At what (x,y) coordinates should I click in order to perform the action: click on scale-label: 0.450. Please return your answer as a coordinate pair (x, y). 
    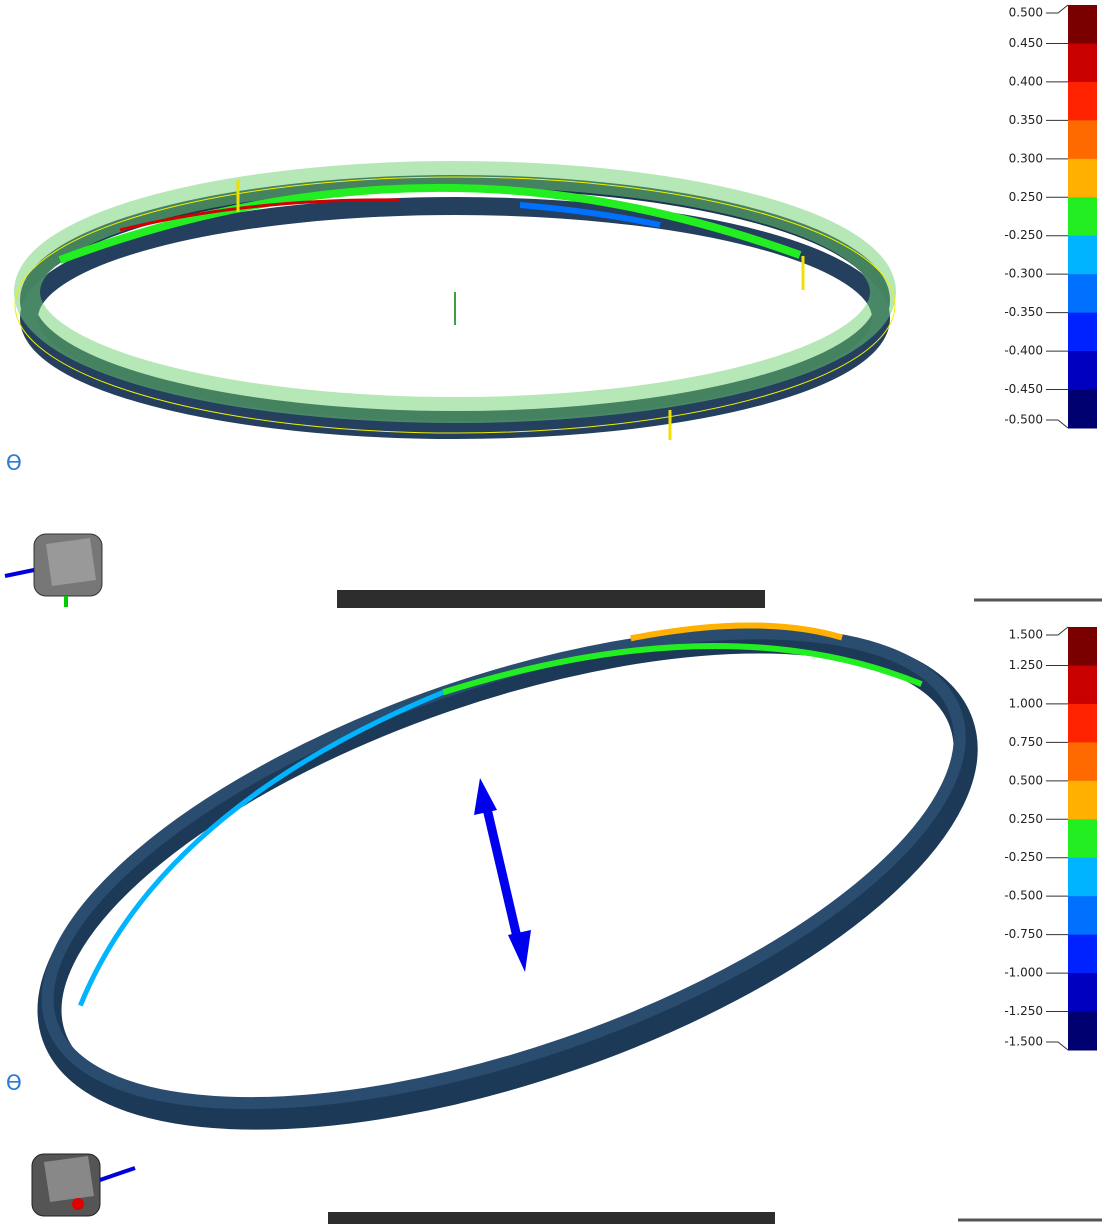
    Looking at the image, I should click on (1026, 43).